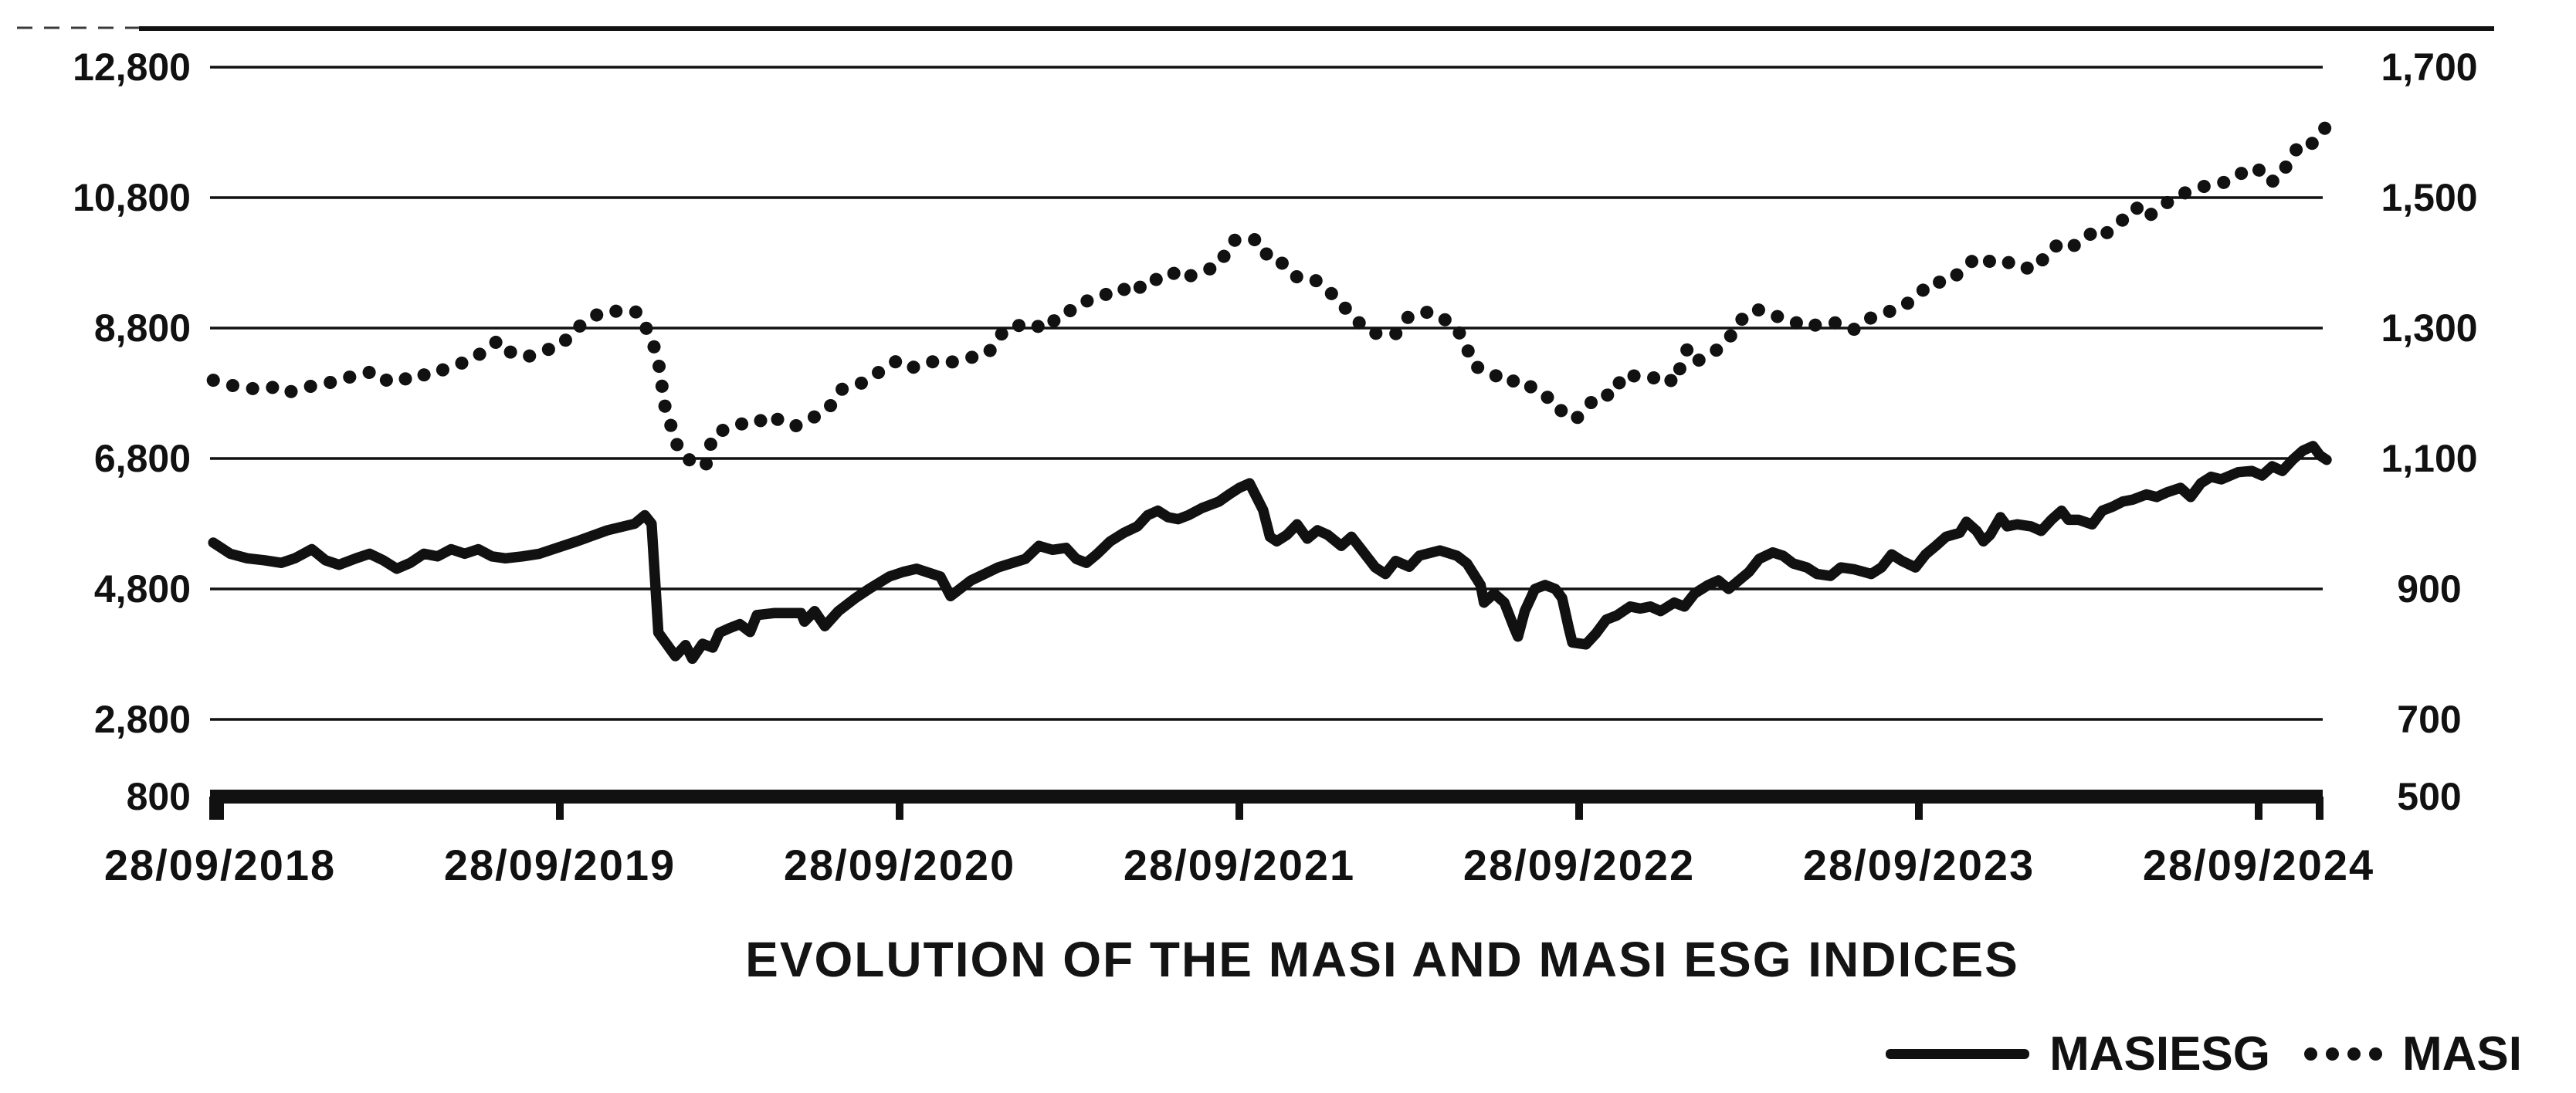  I want to click on svg-text: 700, so click(2429, 719).